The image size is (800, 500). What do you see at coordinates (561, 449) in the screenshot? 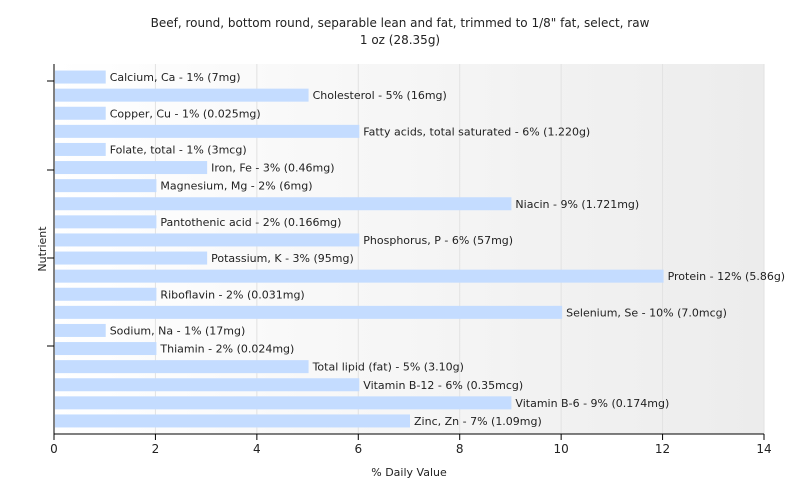
I see `x-tick-label: 10` at bounding box center [561, 449].